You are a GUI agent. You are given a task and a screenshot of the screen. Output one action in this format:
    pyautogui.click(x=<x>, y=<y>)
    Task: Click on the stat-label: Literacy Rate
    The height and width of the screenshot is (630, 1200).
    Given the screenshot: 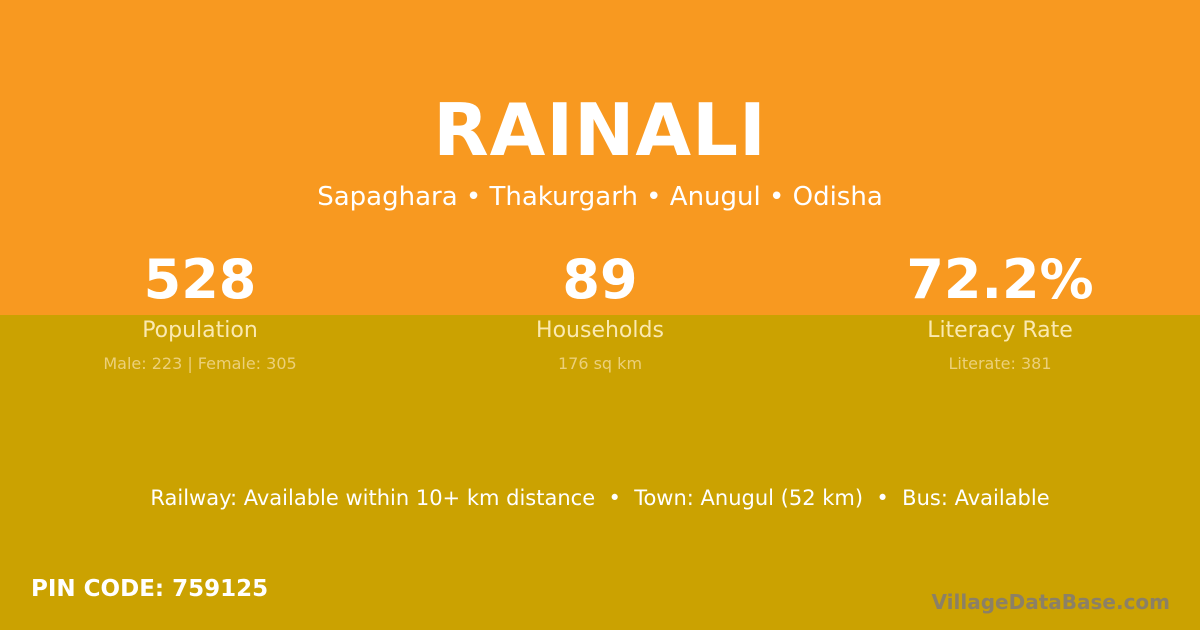 What is the action you would take?
    pyautogui.click(x=1000, y=330)
    